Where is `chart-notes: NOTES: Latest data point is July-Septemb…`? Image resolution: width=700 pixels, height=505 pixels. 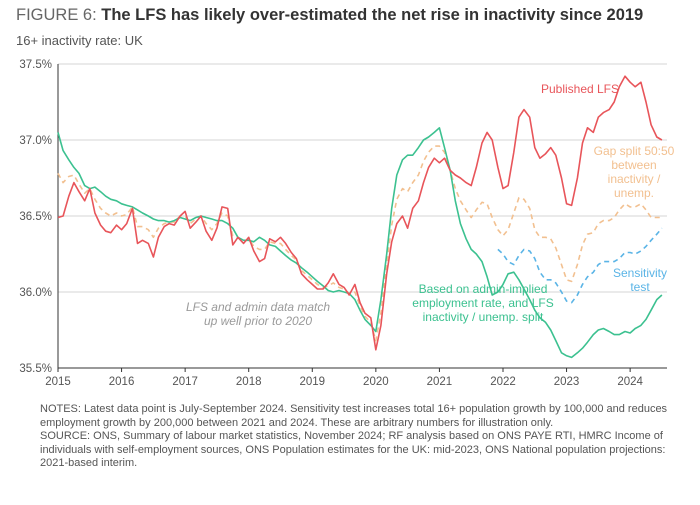 chart-notes: NOTES: Latest data point is July-Septemb… is located at coordinates (355, 437).